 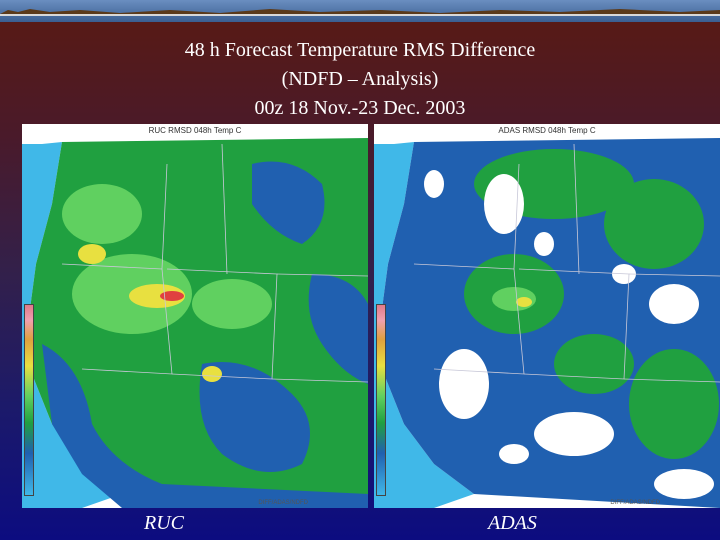 What do you see at coordinates (195, 130) in the screenshot?
I see `ruc-map-header: RUC RMSD 048h Temp C` at bounding box center [195, 130].